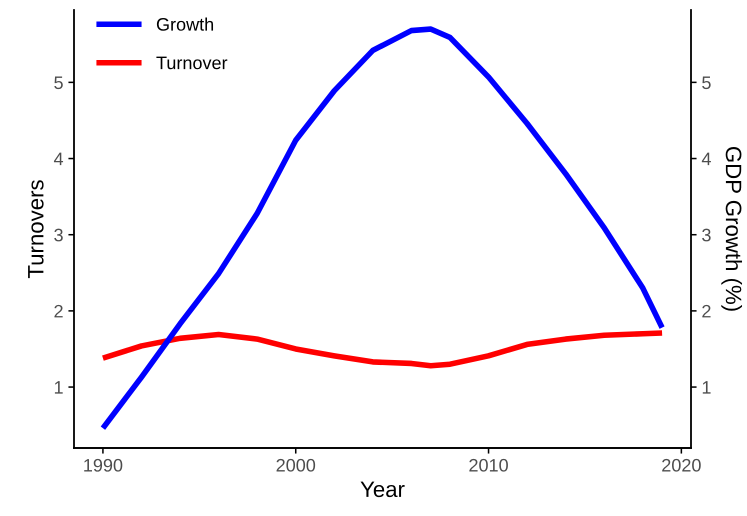  Describe the element at coordinates (706, 311) in the screenshot. I see `y2-tick-label: 2` at that location.